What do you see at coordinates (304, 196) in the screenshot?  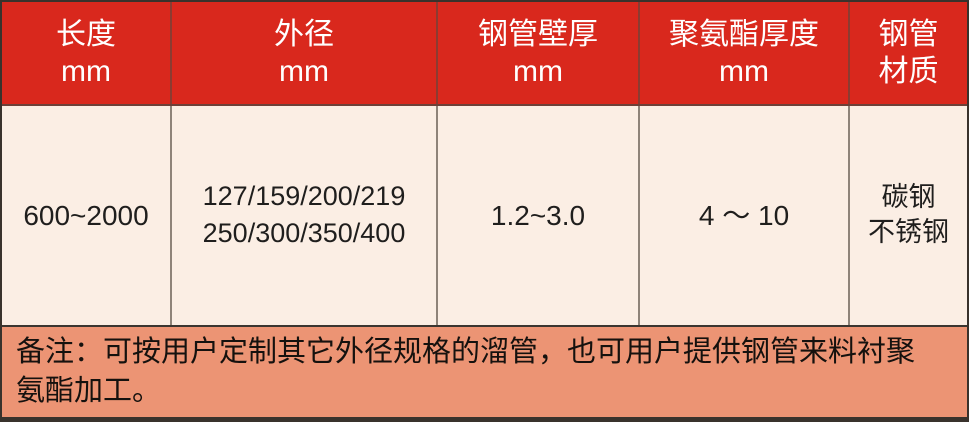 I see `outer-diameter-value-line1: 127/159/200/219` at bounding box center [304, 196].